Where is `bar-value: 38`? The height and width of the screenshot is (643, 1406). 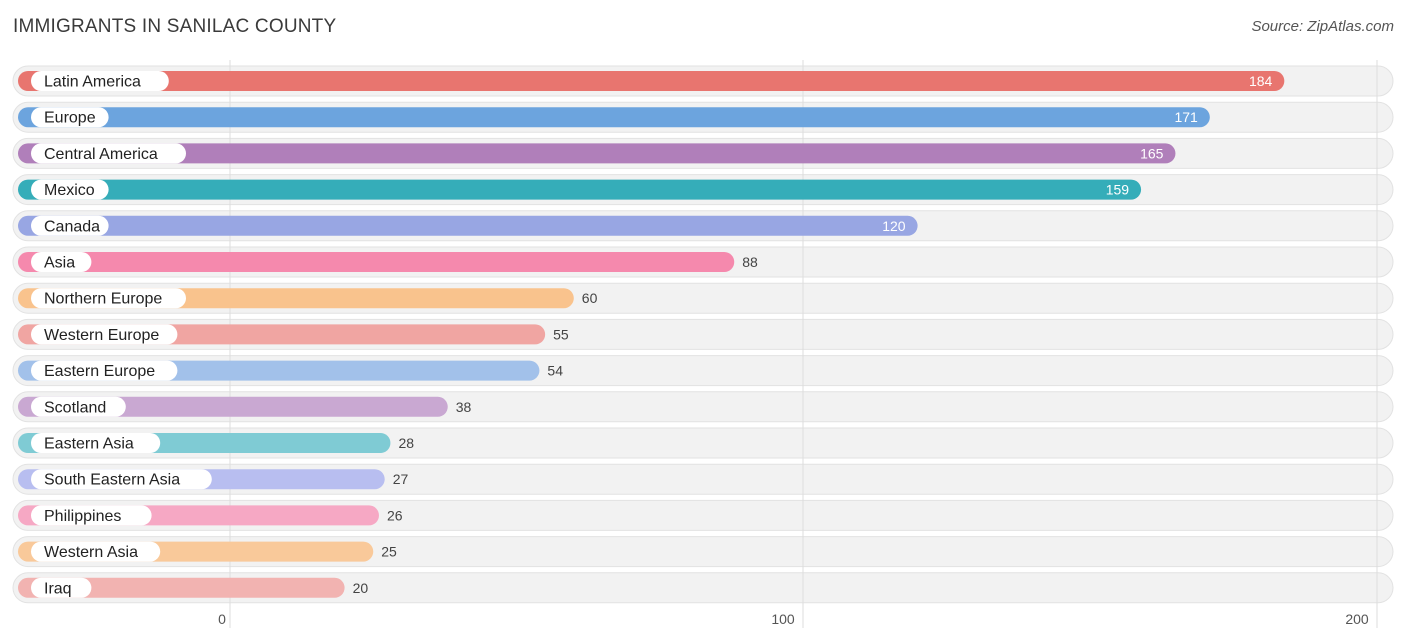
bar-value: 38 is located at coordinates (464, 407).